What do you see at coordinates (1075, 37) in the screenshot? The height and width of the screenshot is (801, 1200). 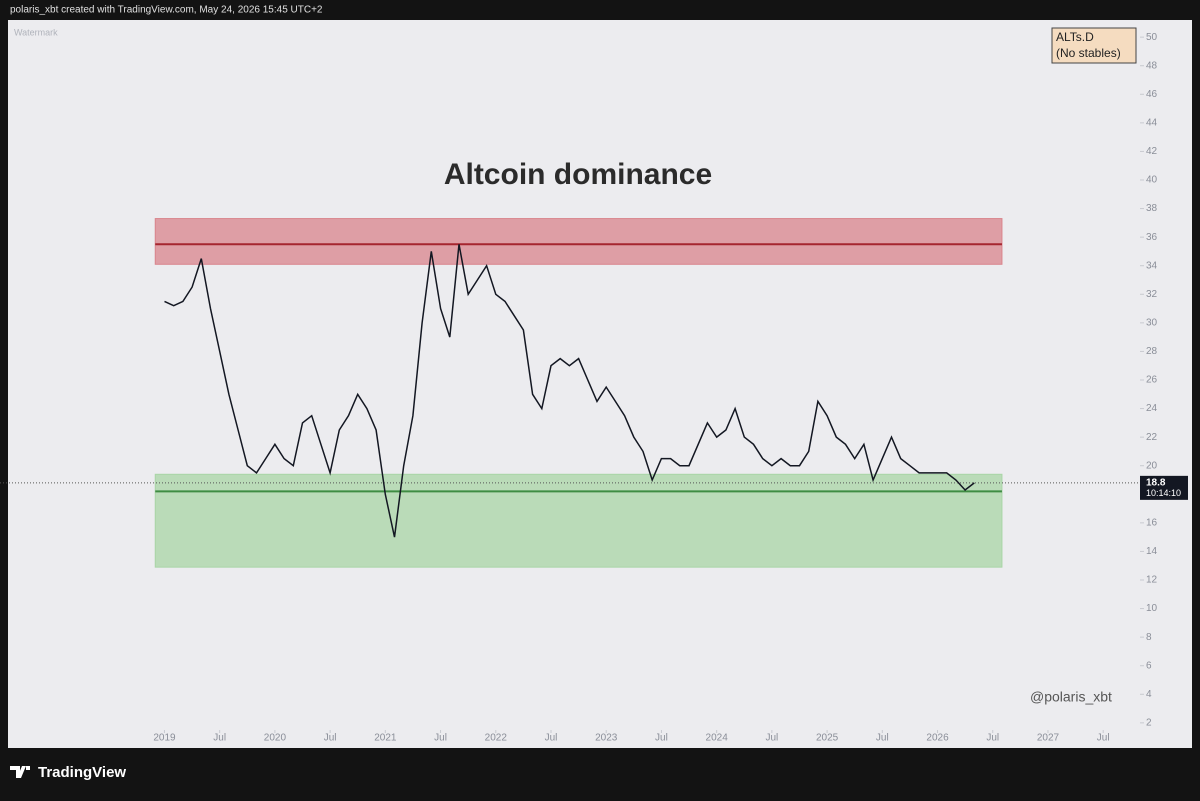 I see `symbol: ALTs.D` at bounding box center [1075, 37].